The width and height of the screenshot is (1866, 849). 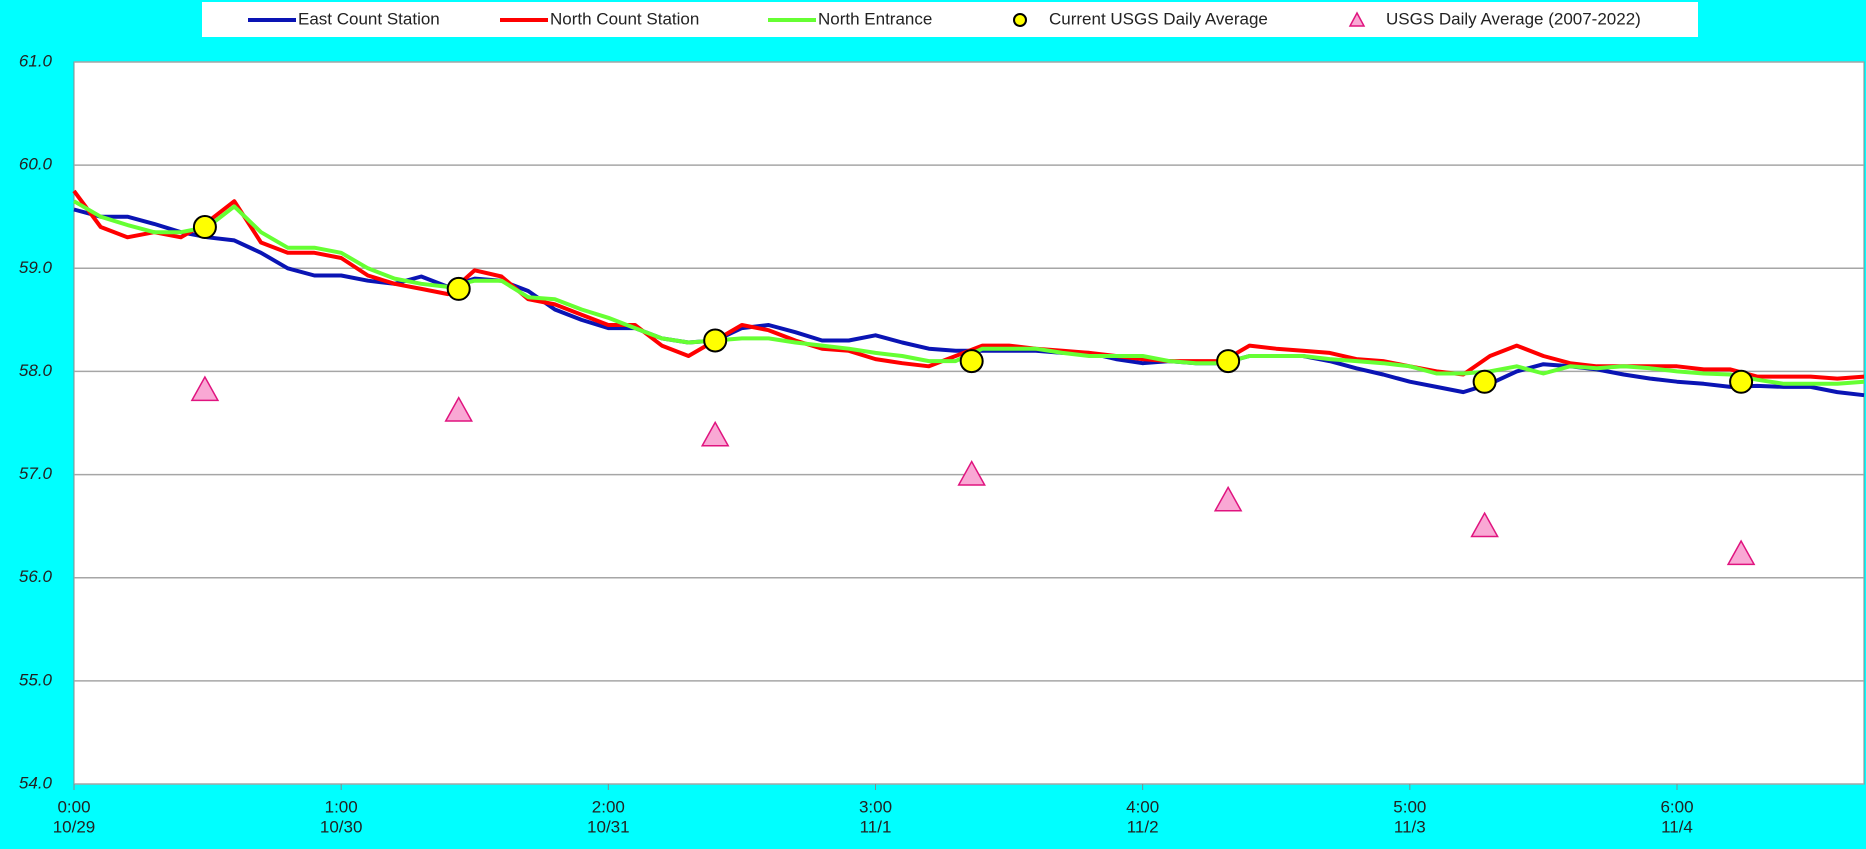 I want to click on y-tick-label: 60.0, so click(x=36, y=164).